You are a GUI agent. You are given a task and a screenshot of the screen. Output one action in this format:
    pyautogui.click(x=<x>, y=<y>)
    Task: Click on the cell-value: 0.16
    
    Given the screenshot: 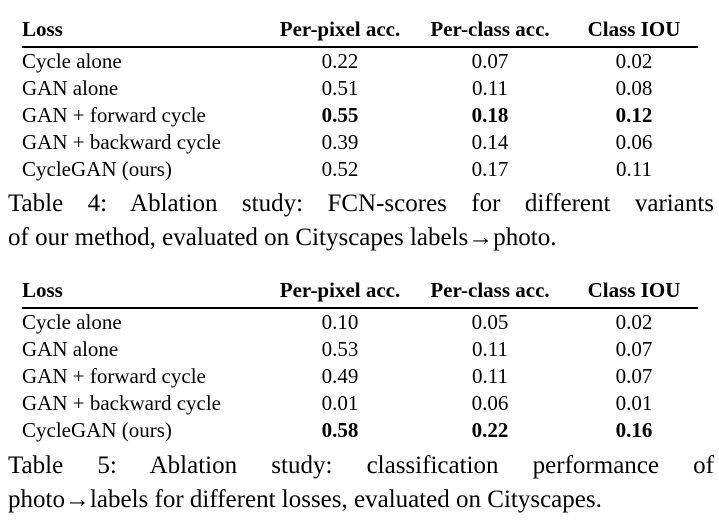 What is the action you would take?
    pyautogui.click(x=634, y=430)
    